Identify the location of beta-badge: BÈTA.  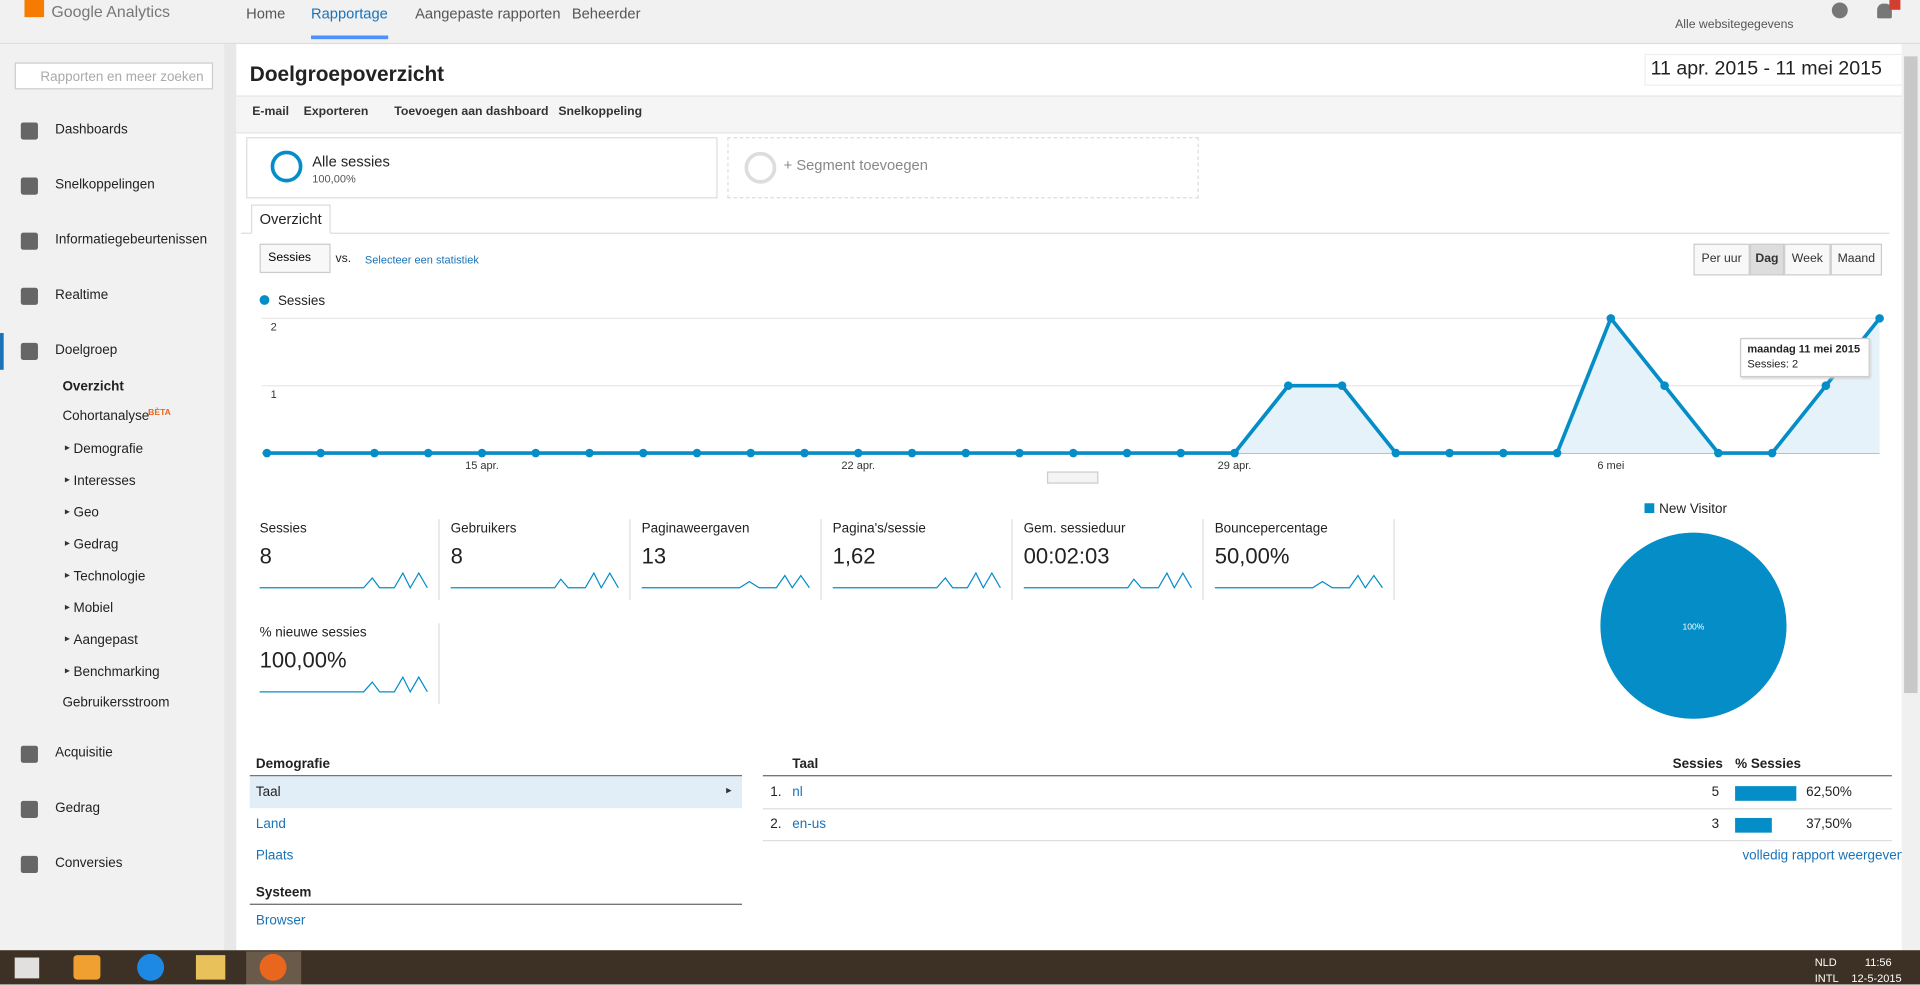
(159, 413).